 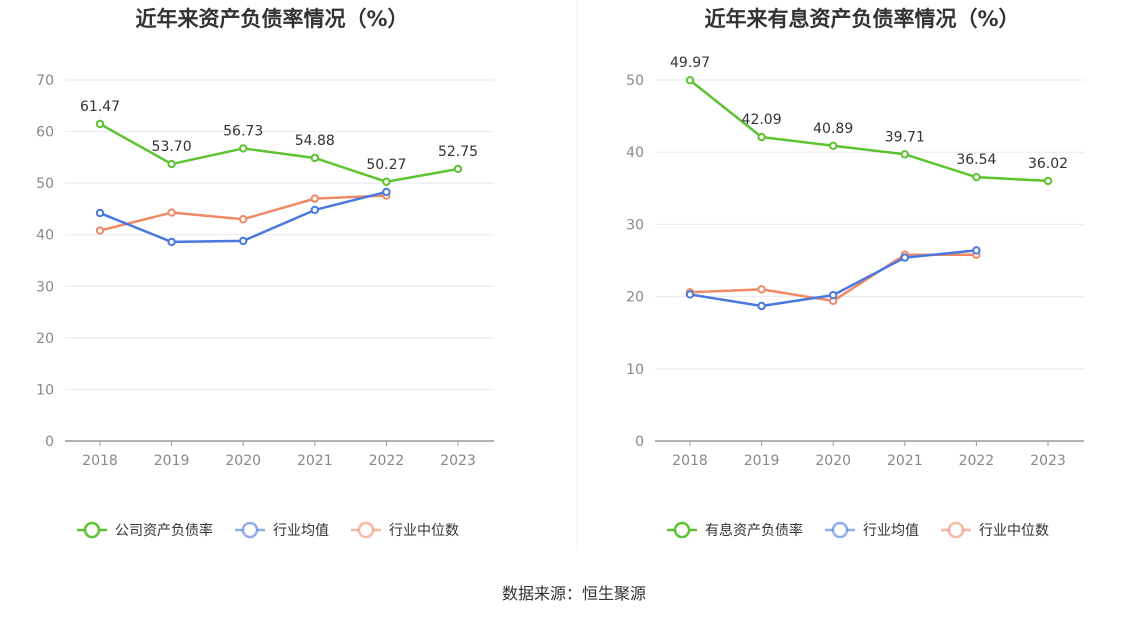 I want to click on data-label: 39.71, so click(x=905, y=137).